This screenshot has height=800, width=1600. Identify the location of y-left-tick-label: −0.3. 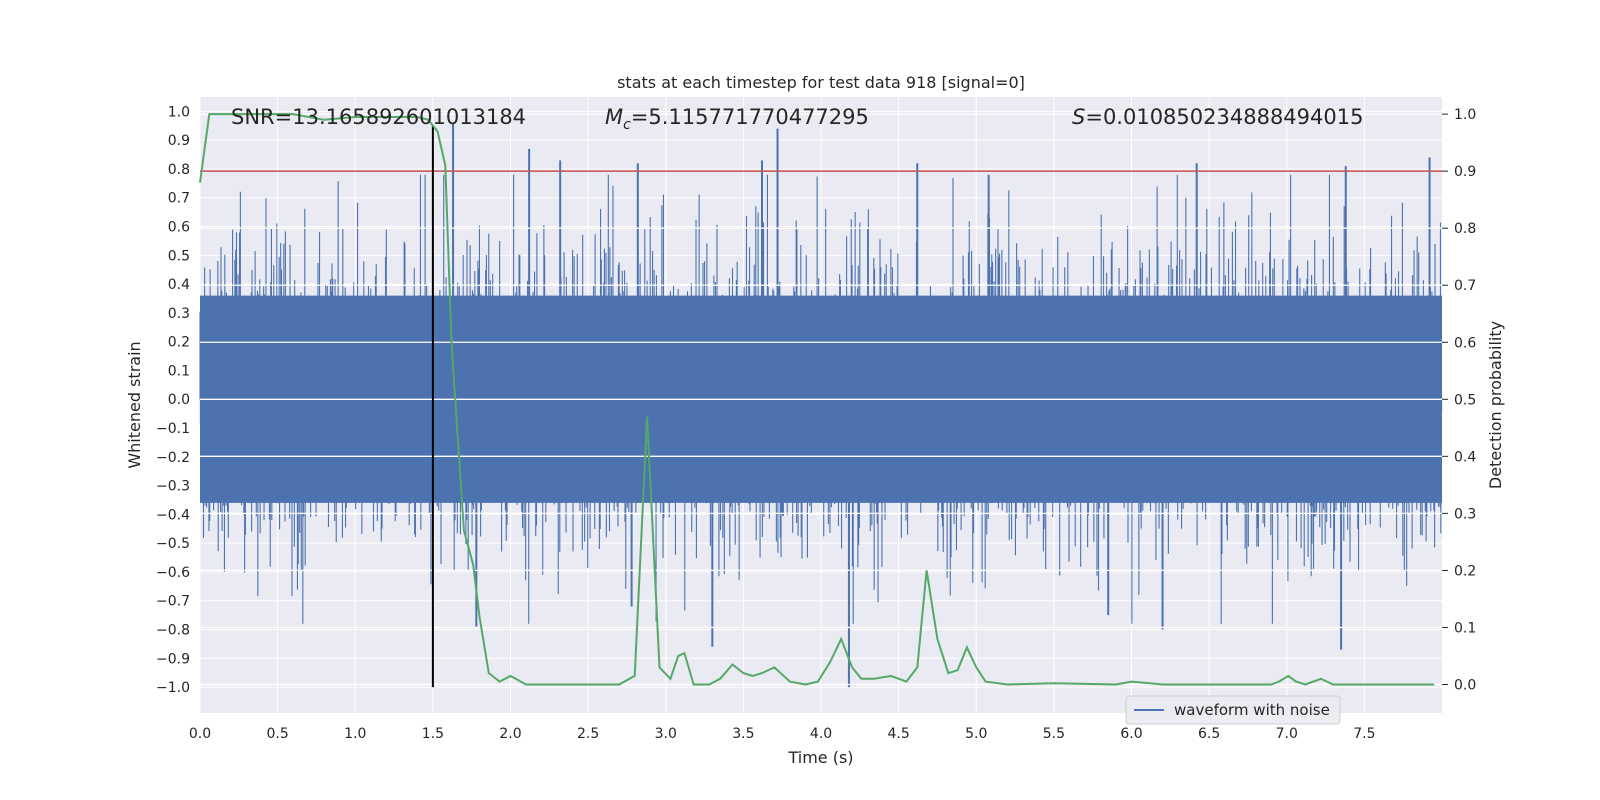
(173, 487).